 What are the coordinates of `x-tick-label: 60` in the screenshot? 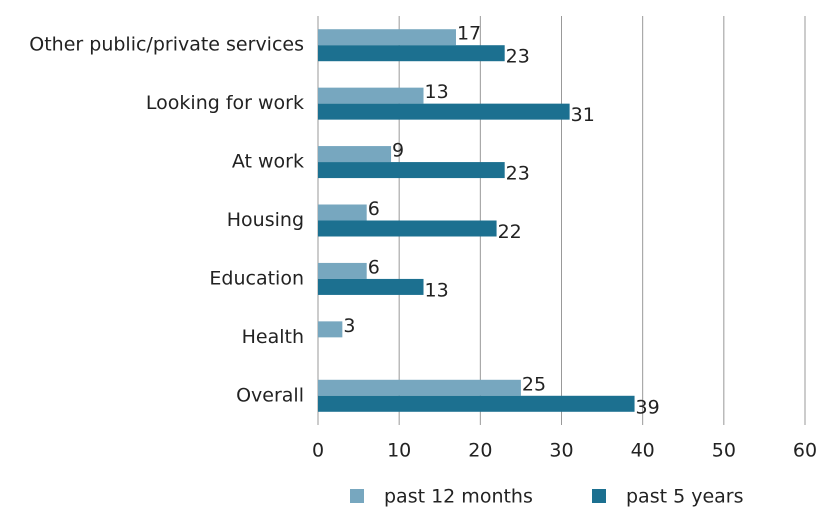 It's located at (805, 451).